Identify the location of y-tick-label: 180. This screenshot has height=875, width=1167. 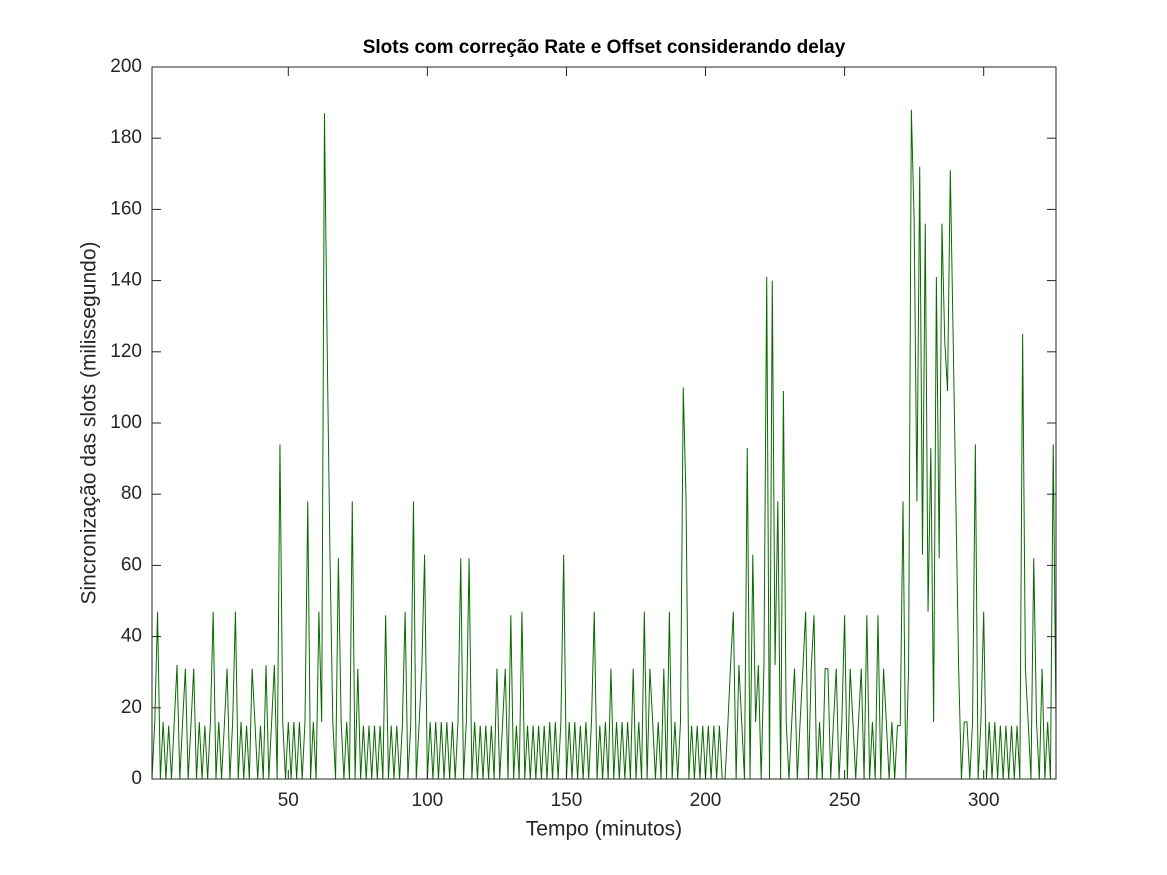
(126, 137).